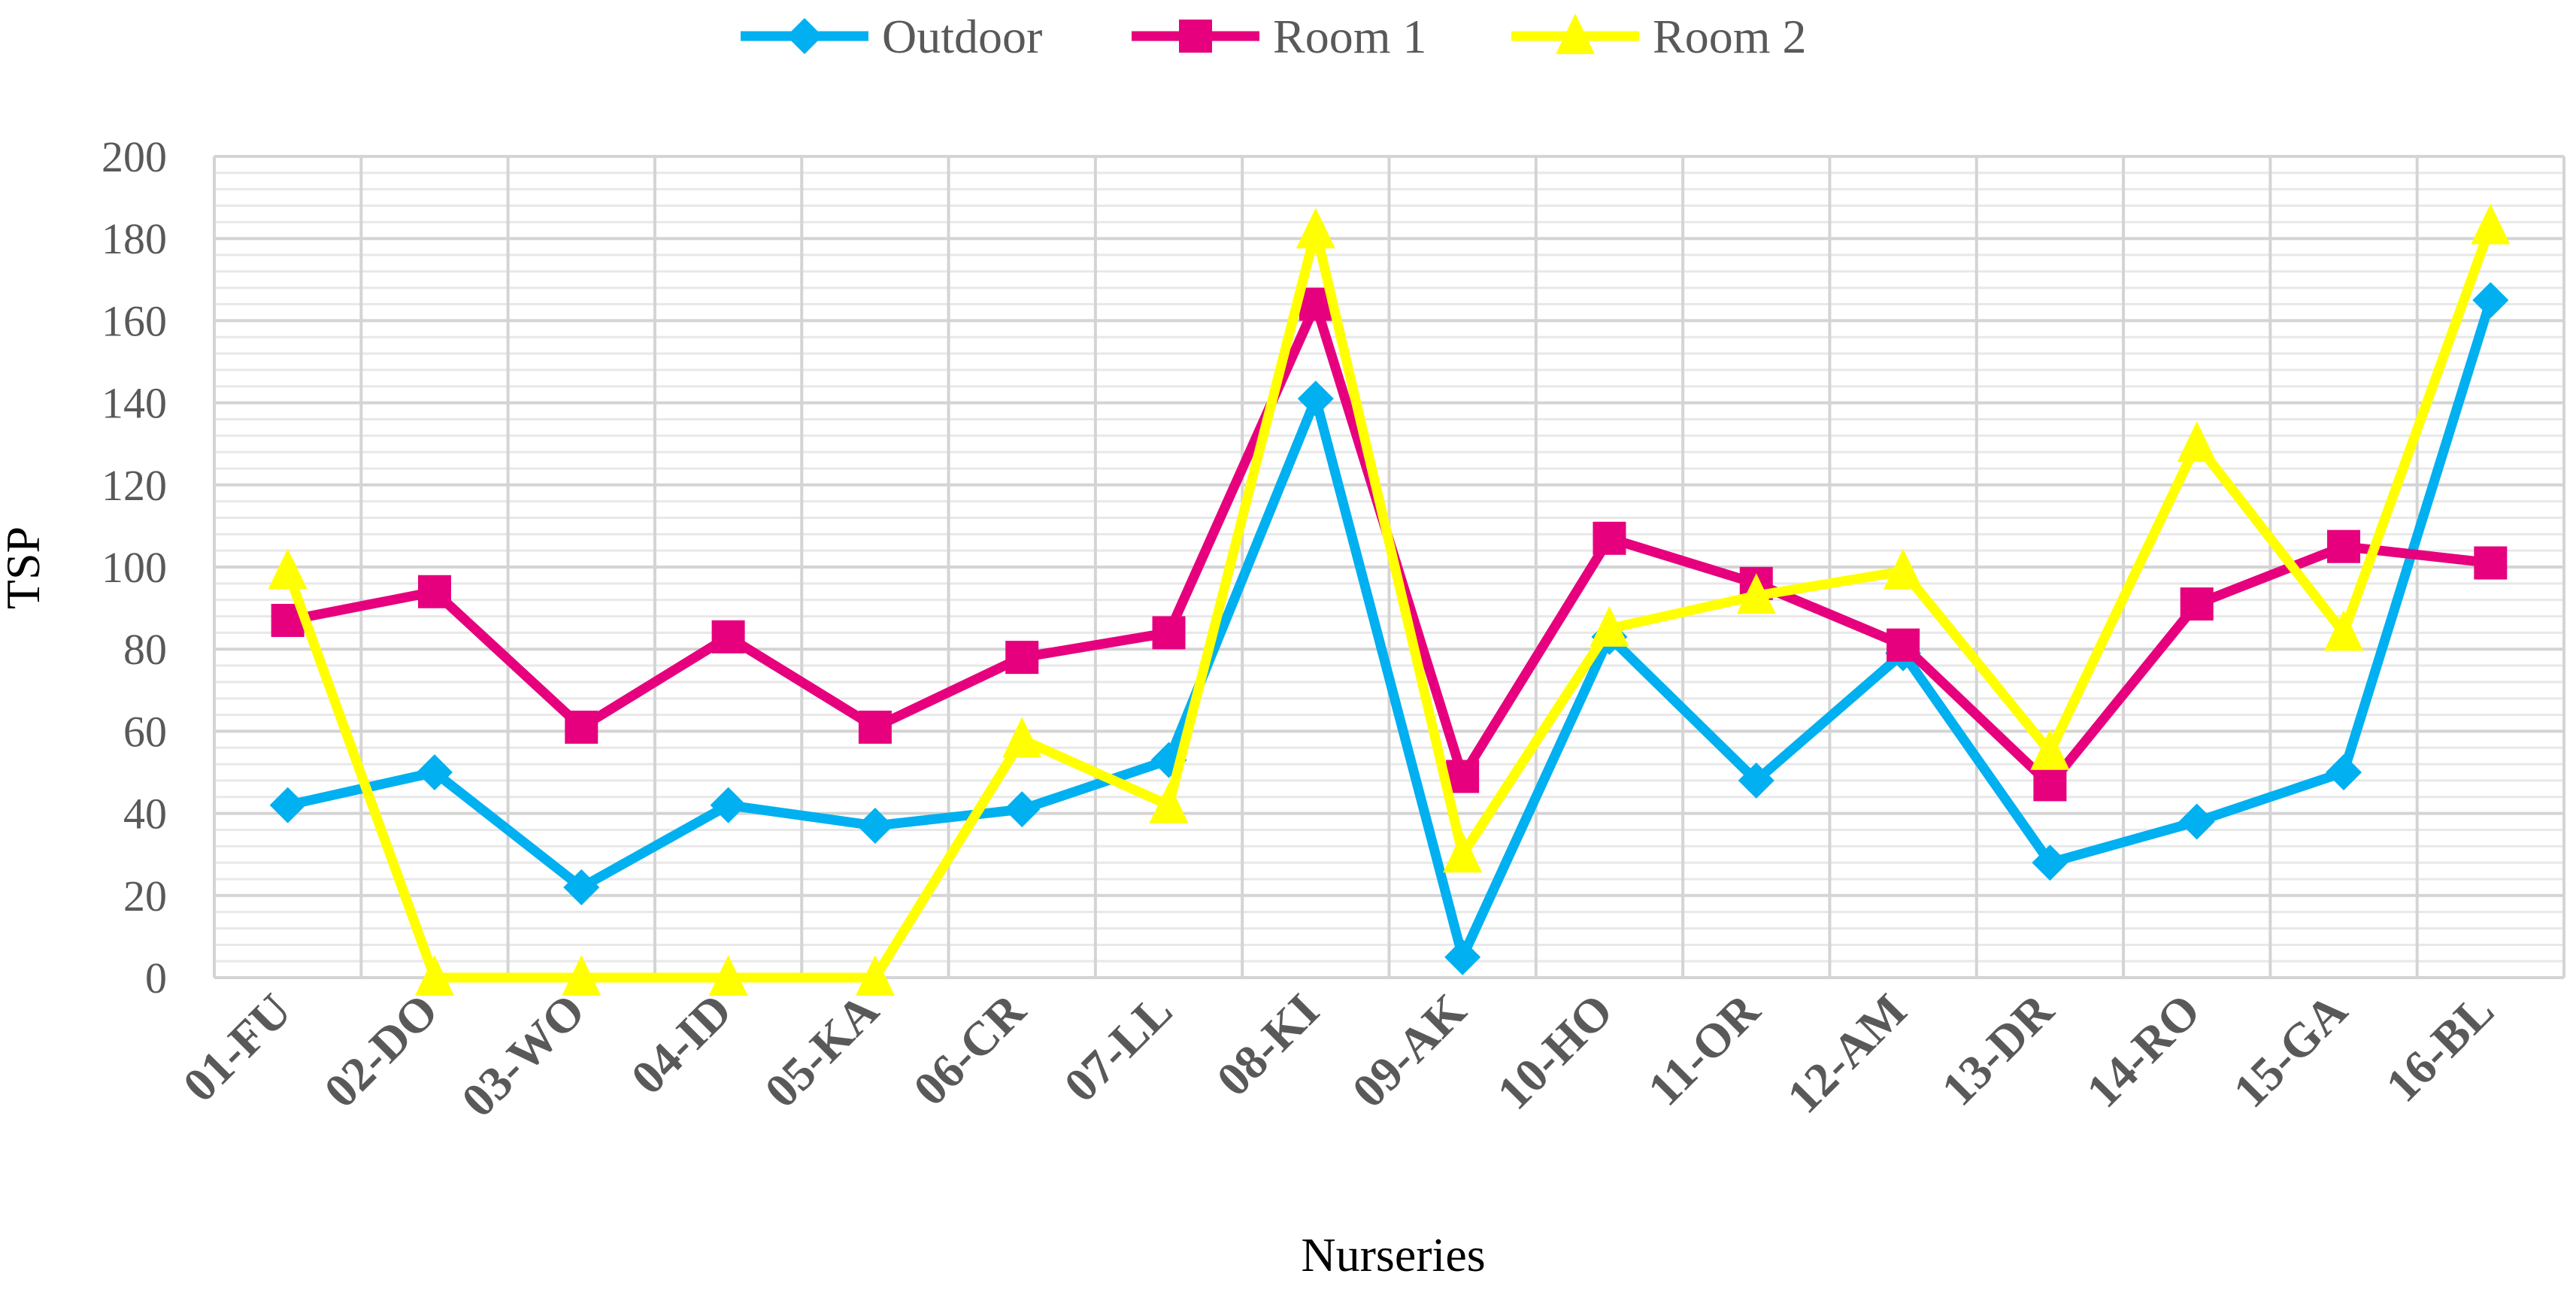 The width and height of the screenshot is (2576, 1292). What do you see at coordinates (1729, 36) in the screenshot?
I see `legend-label: Room 2` at bounding box center [1729, 36].